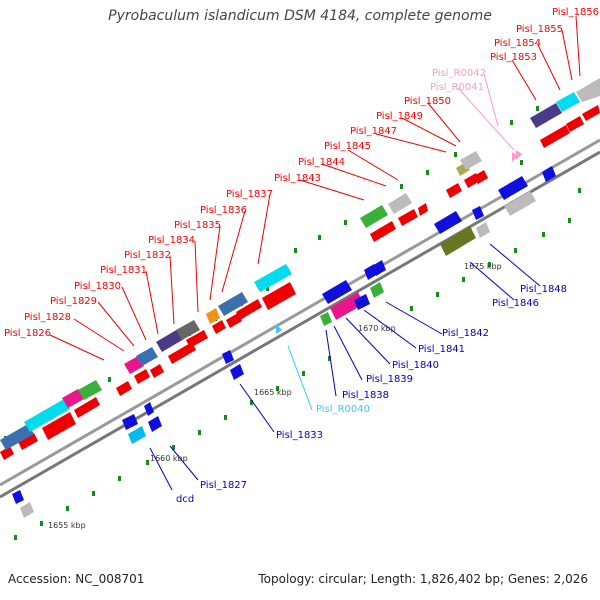 The height and width of the screenshot is (600, 600). I want to click on gene-label-rev: Pisl_1842, so click(466, 333).